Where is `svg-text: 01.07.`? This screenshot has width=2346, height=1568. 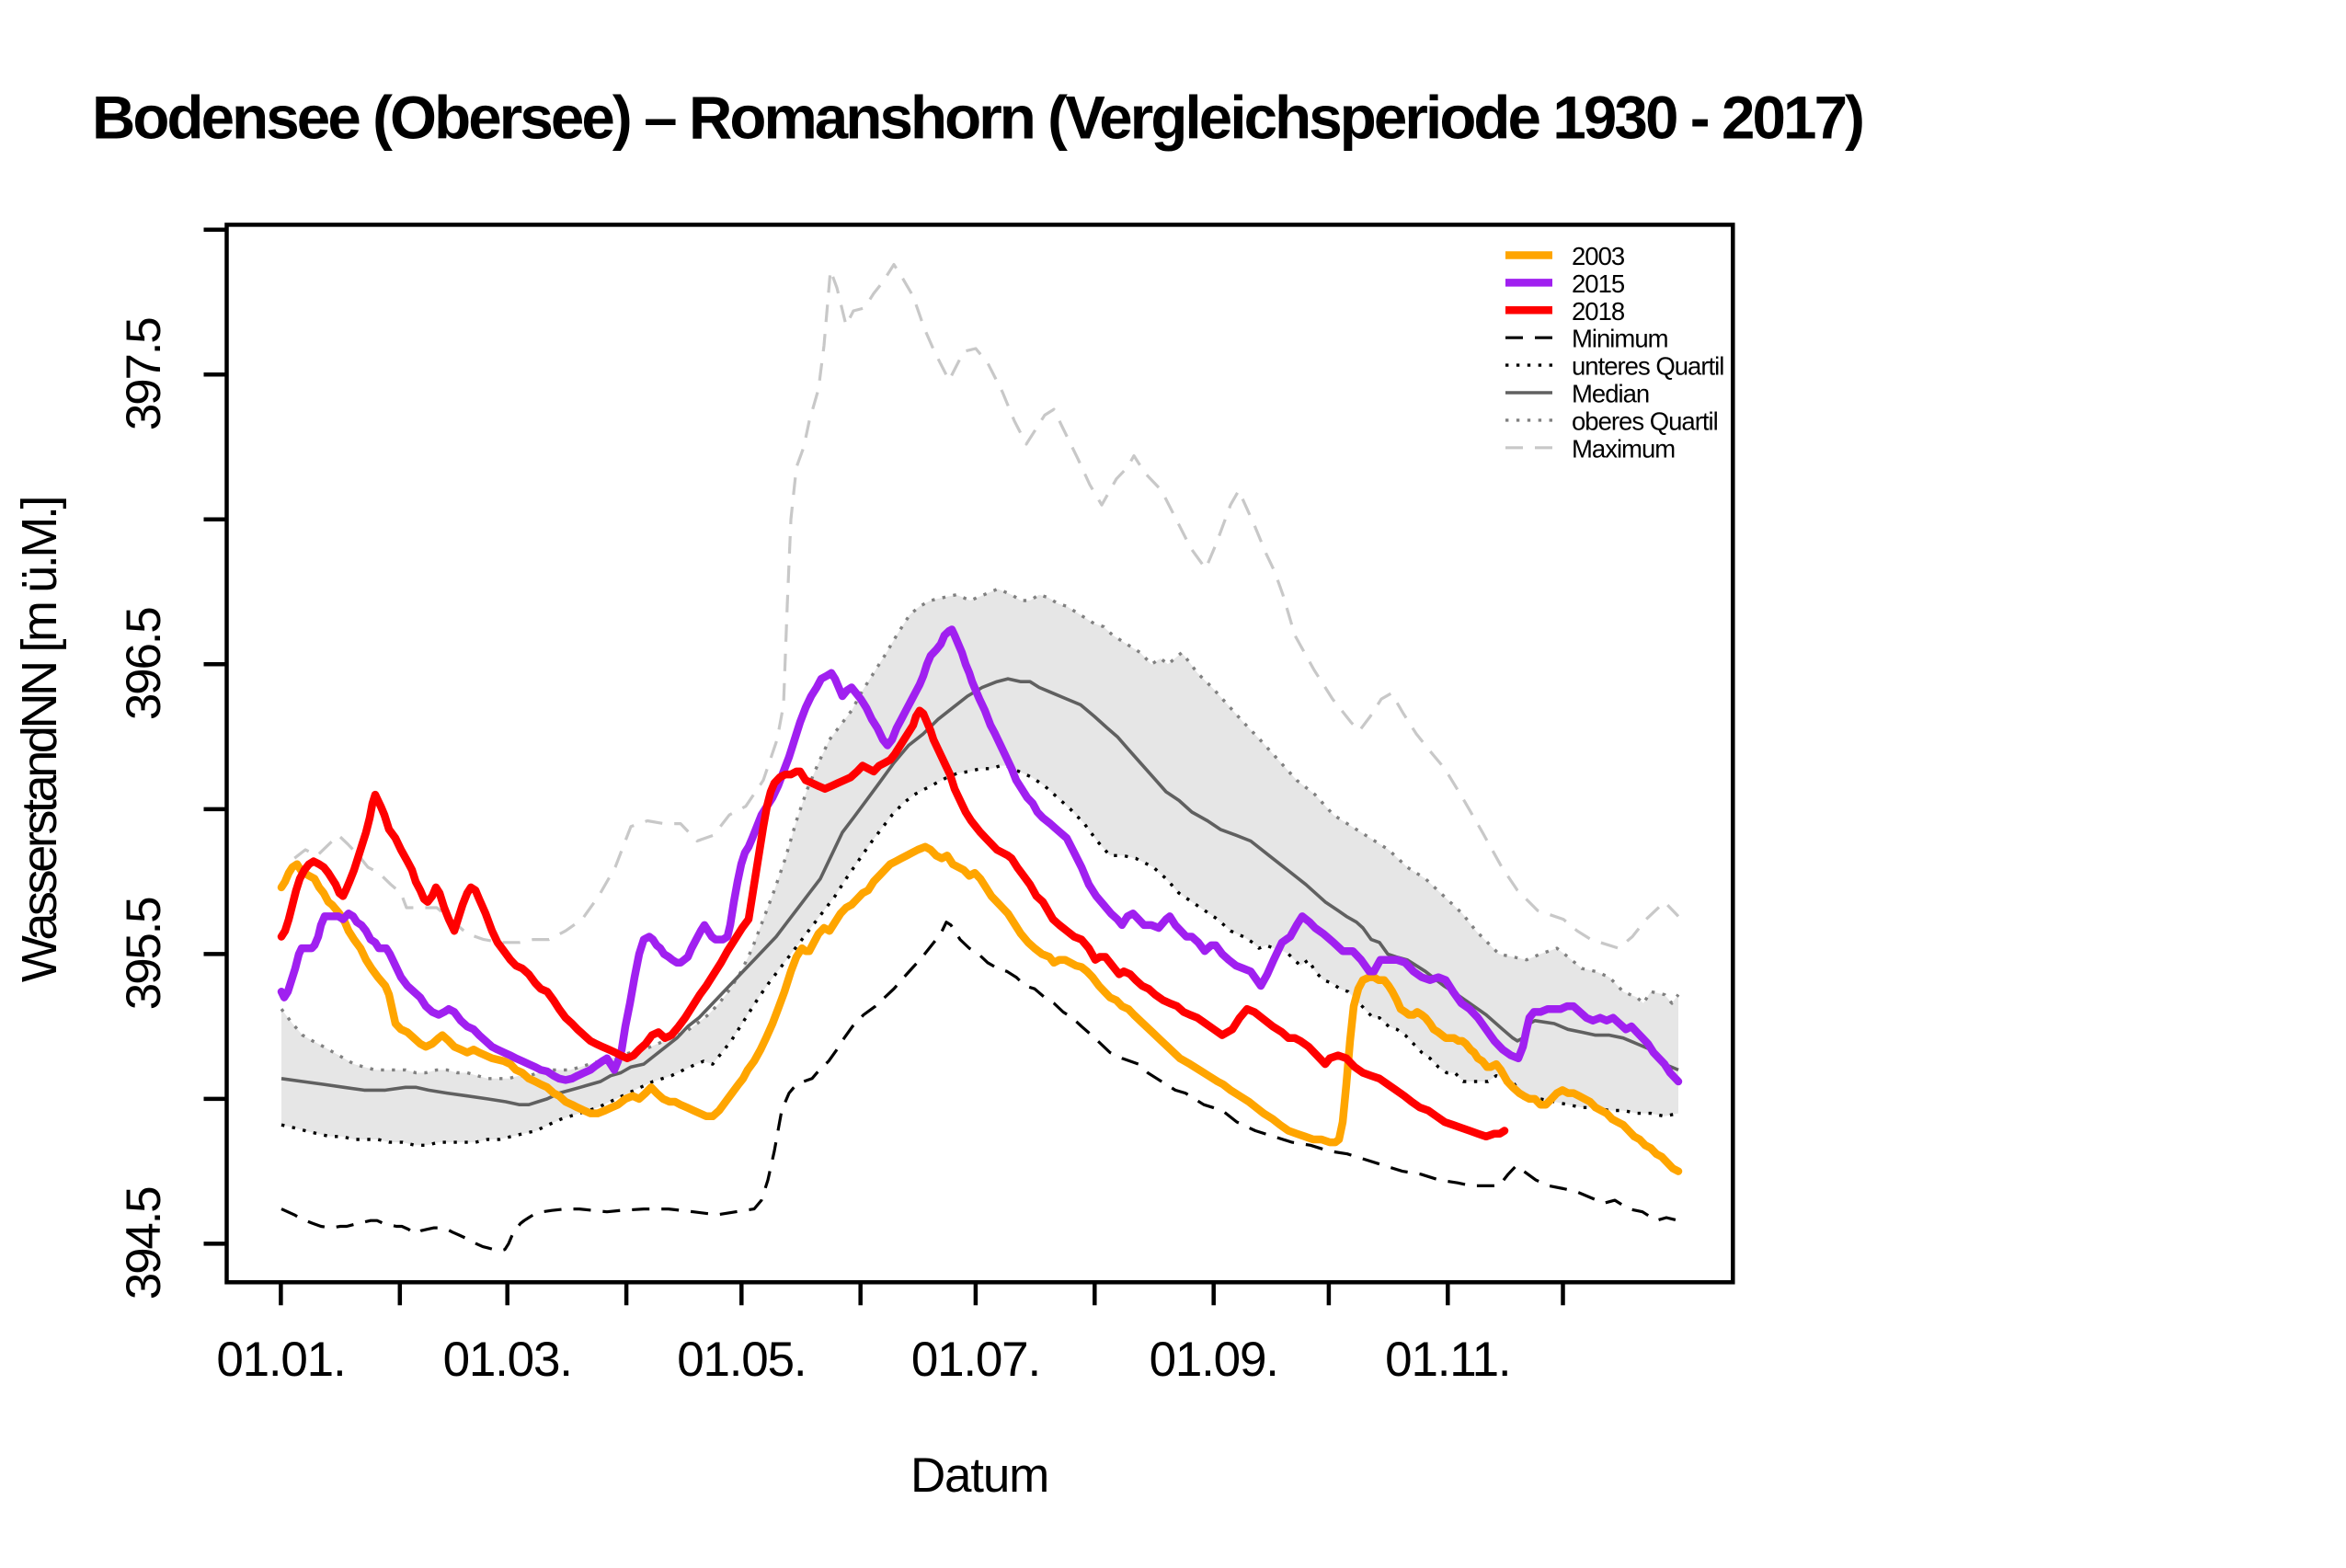
svg-text: 01.07. is located at coordinates (975, 1360).